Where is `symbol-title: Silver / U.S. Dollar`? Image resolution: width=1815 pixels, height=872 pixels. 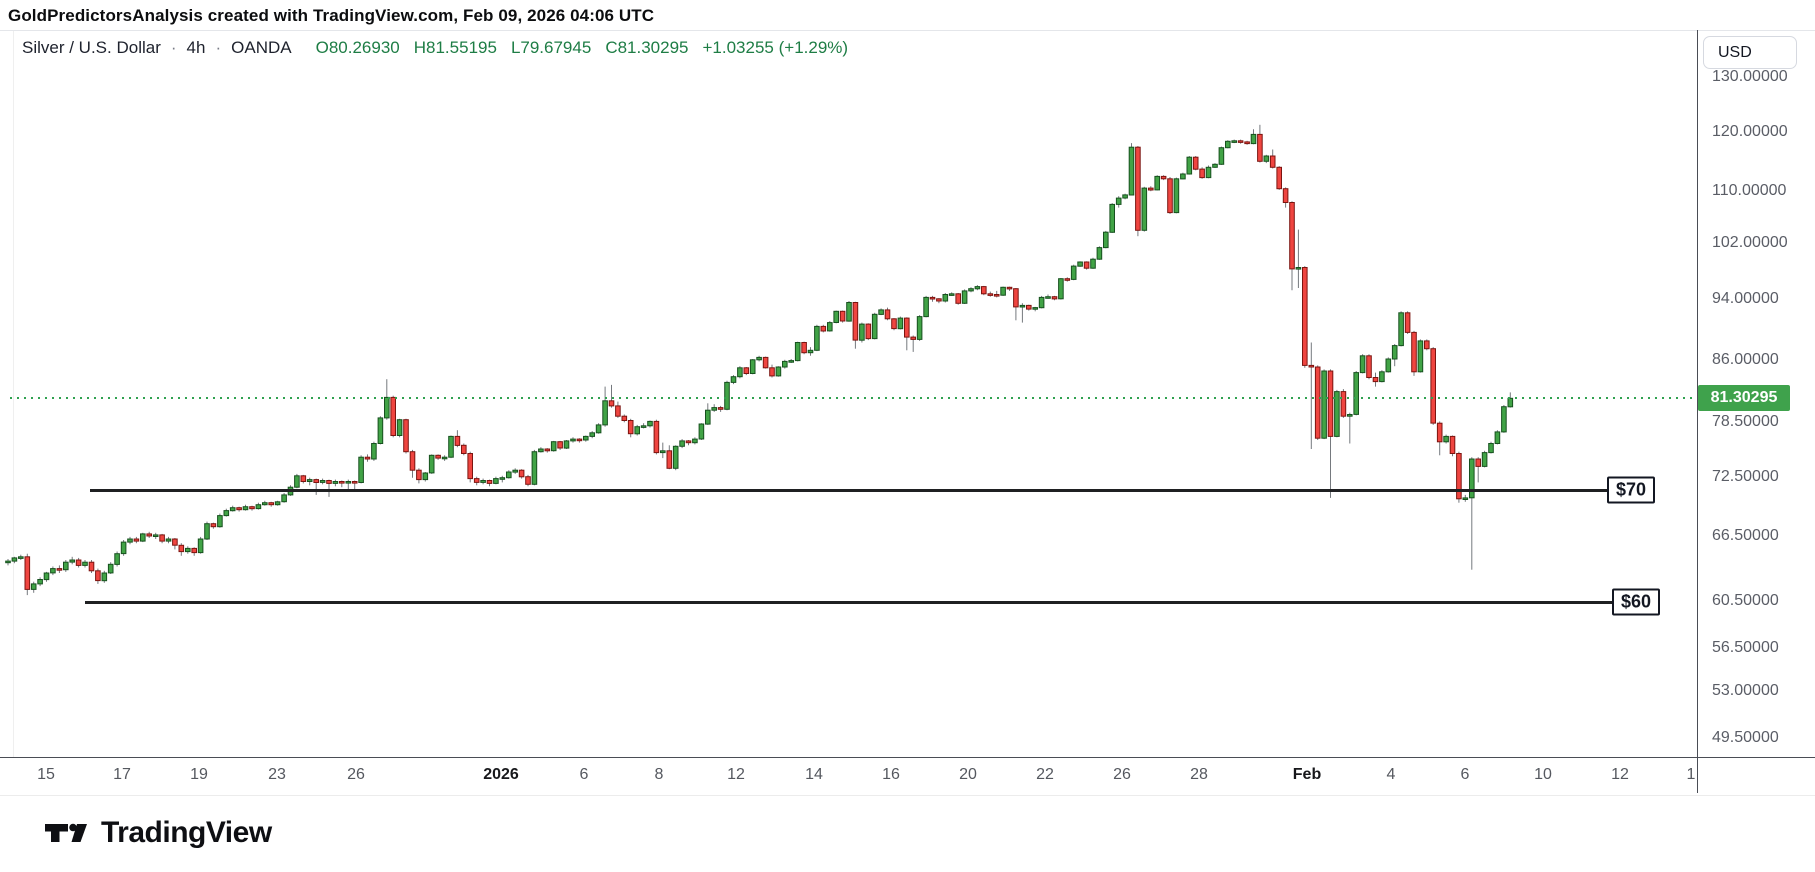 symbol-title: Silver / U.S. Dollar is located at coordinates (91, 47).